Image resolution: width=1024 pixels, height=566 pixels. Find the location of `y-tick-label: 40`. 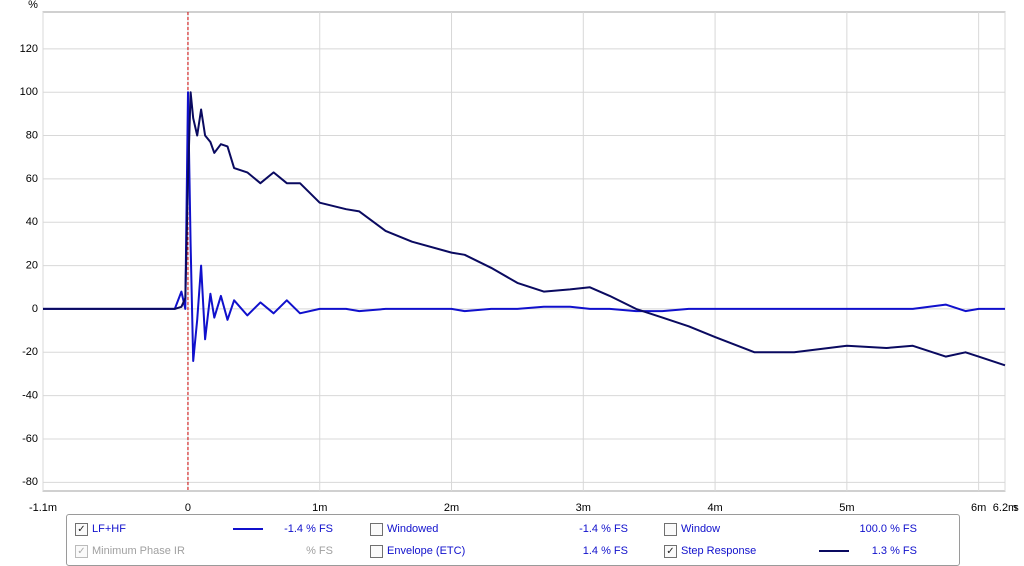

y-tick-label: 40 is located at coordinates (32, 222).